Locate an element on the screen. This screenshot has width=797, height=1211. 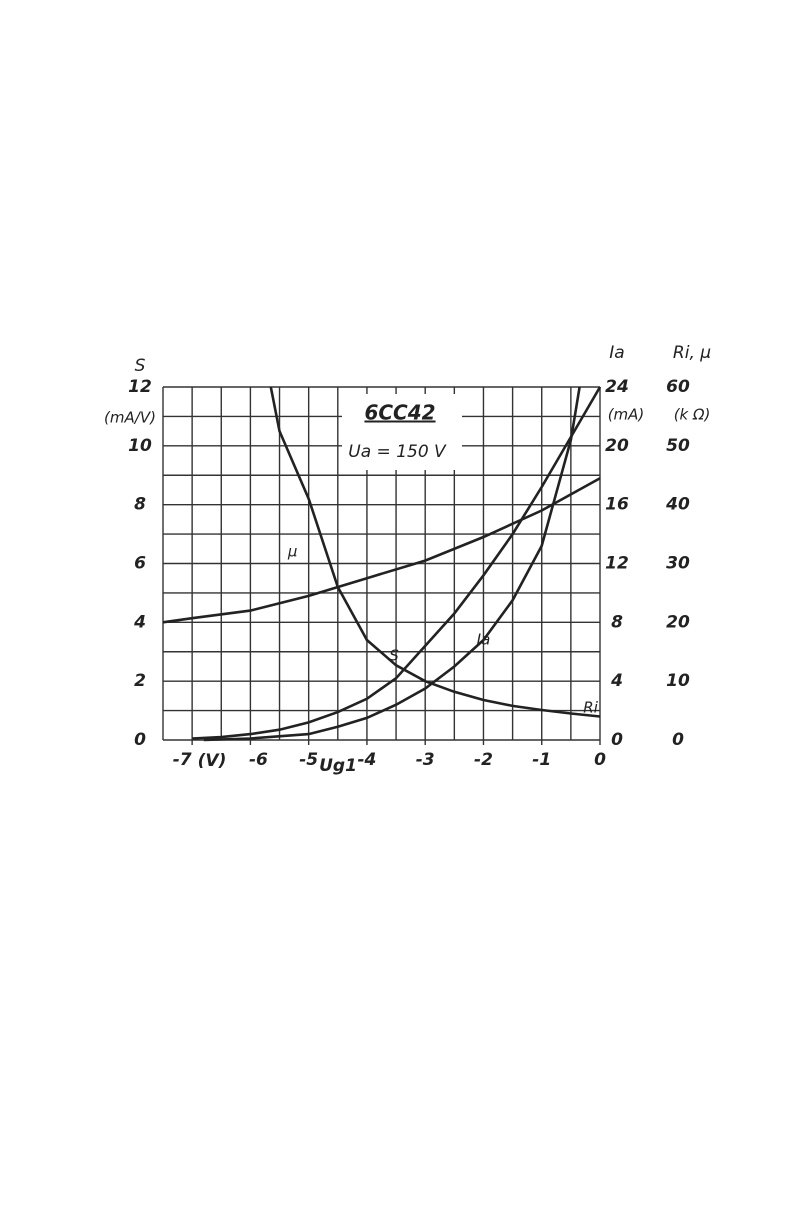
curve-label: S is located at coordinates (394, 656).